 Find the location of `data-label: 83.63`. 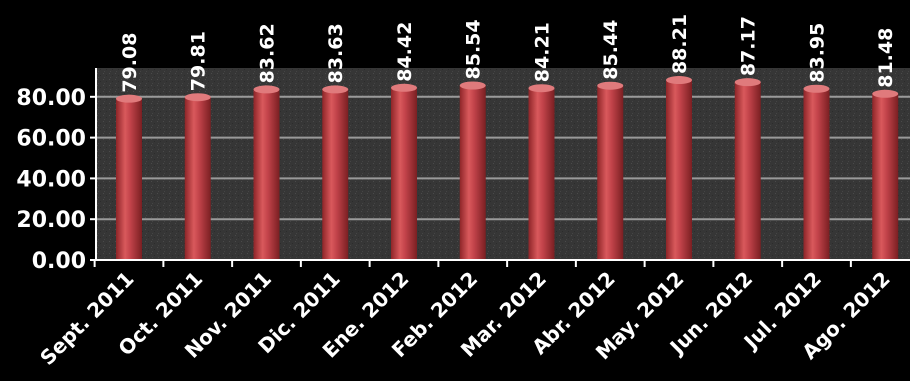

data-label: 83.63 is located at coordinates (336, 53).